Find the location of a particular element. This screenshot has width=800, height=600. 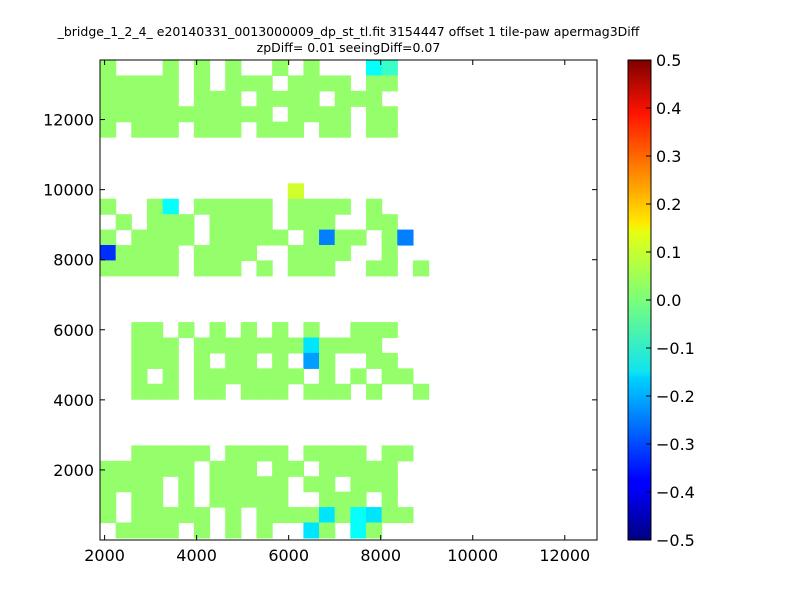

chart-title-line-2: zpDiff= 0.01 seeingDiff=0.07 is located at coordinates (348, 47).